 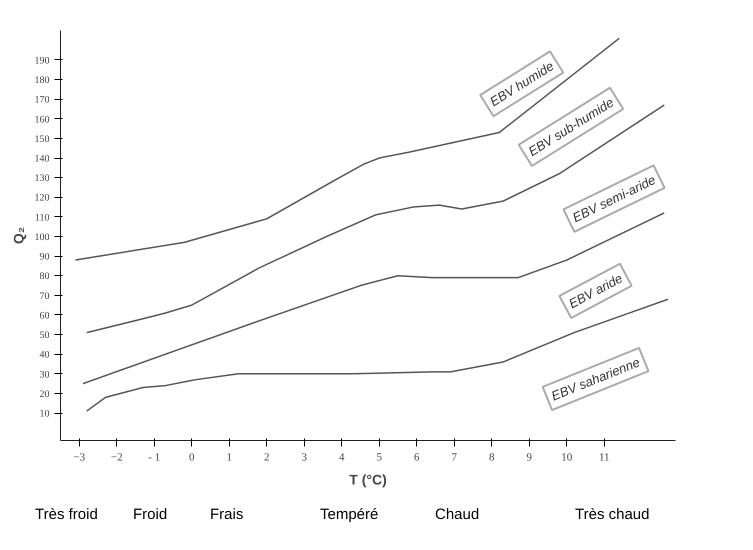 What do you see at coordinates (116, 458) in the screenshot?
I see `x-tick-label: −2` at bounding box center [116, 458].